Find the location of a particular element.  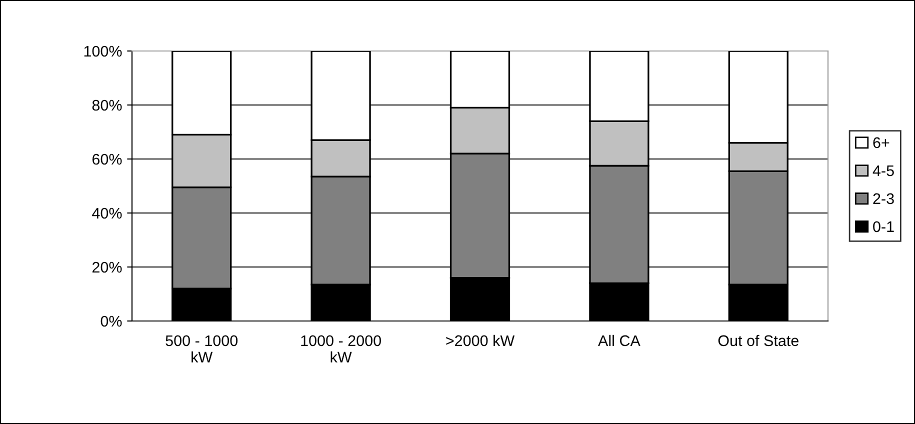

y-tick-label: 0% is located at coordinates (111, 321).